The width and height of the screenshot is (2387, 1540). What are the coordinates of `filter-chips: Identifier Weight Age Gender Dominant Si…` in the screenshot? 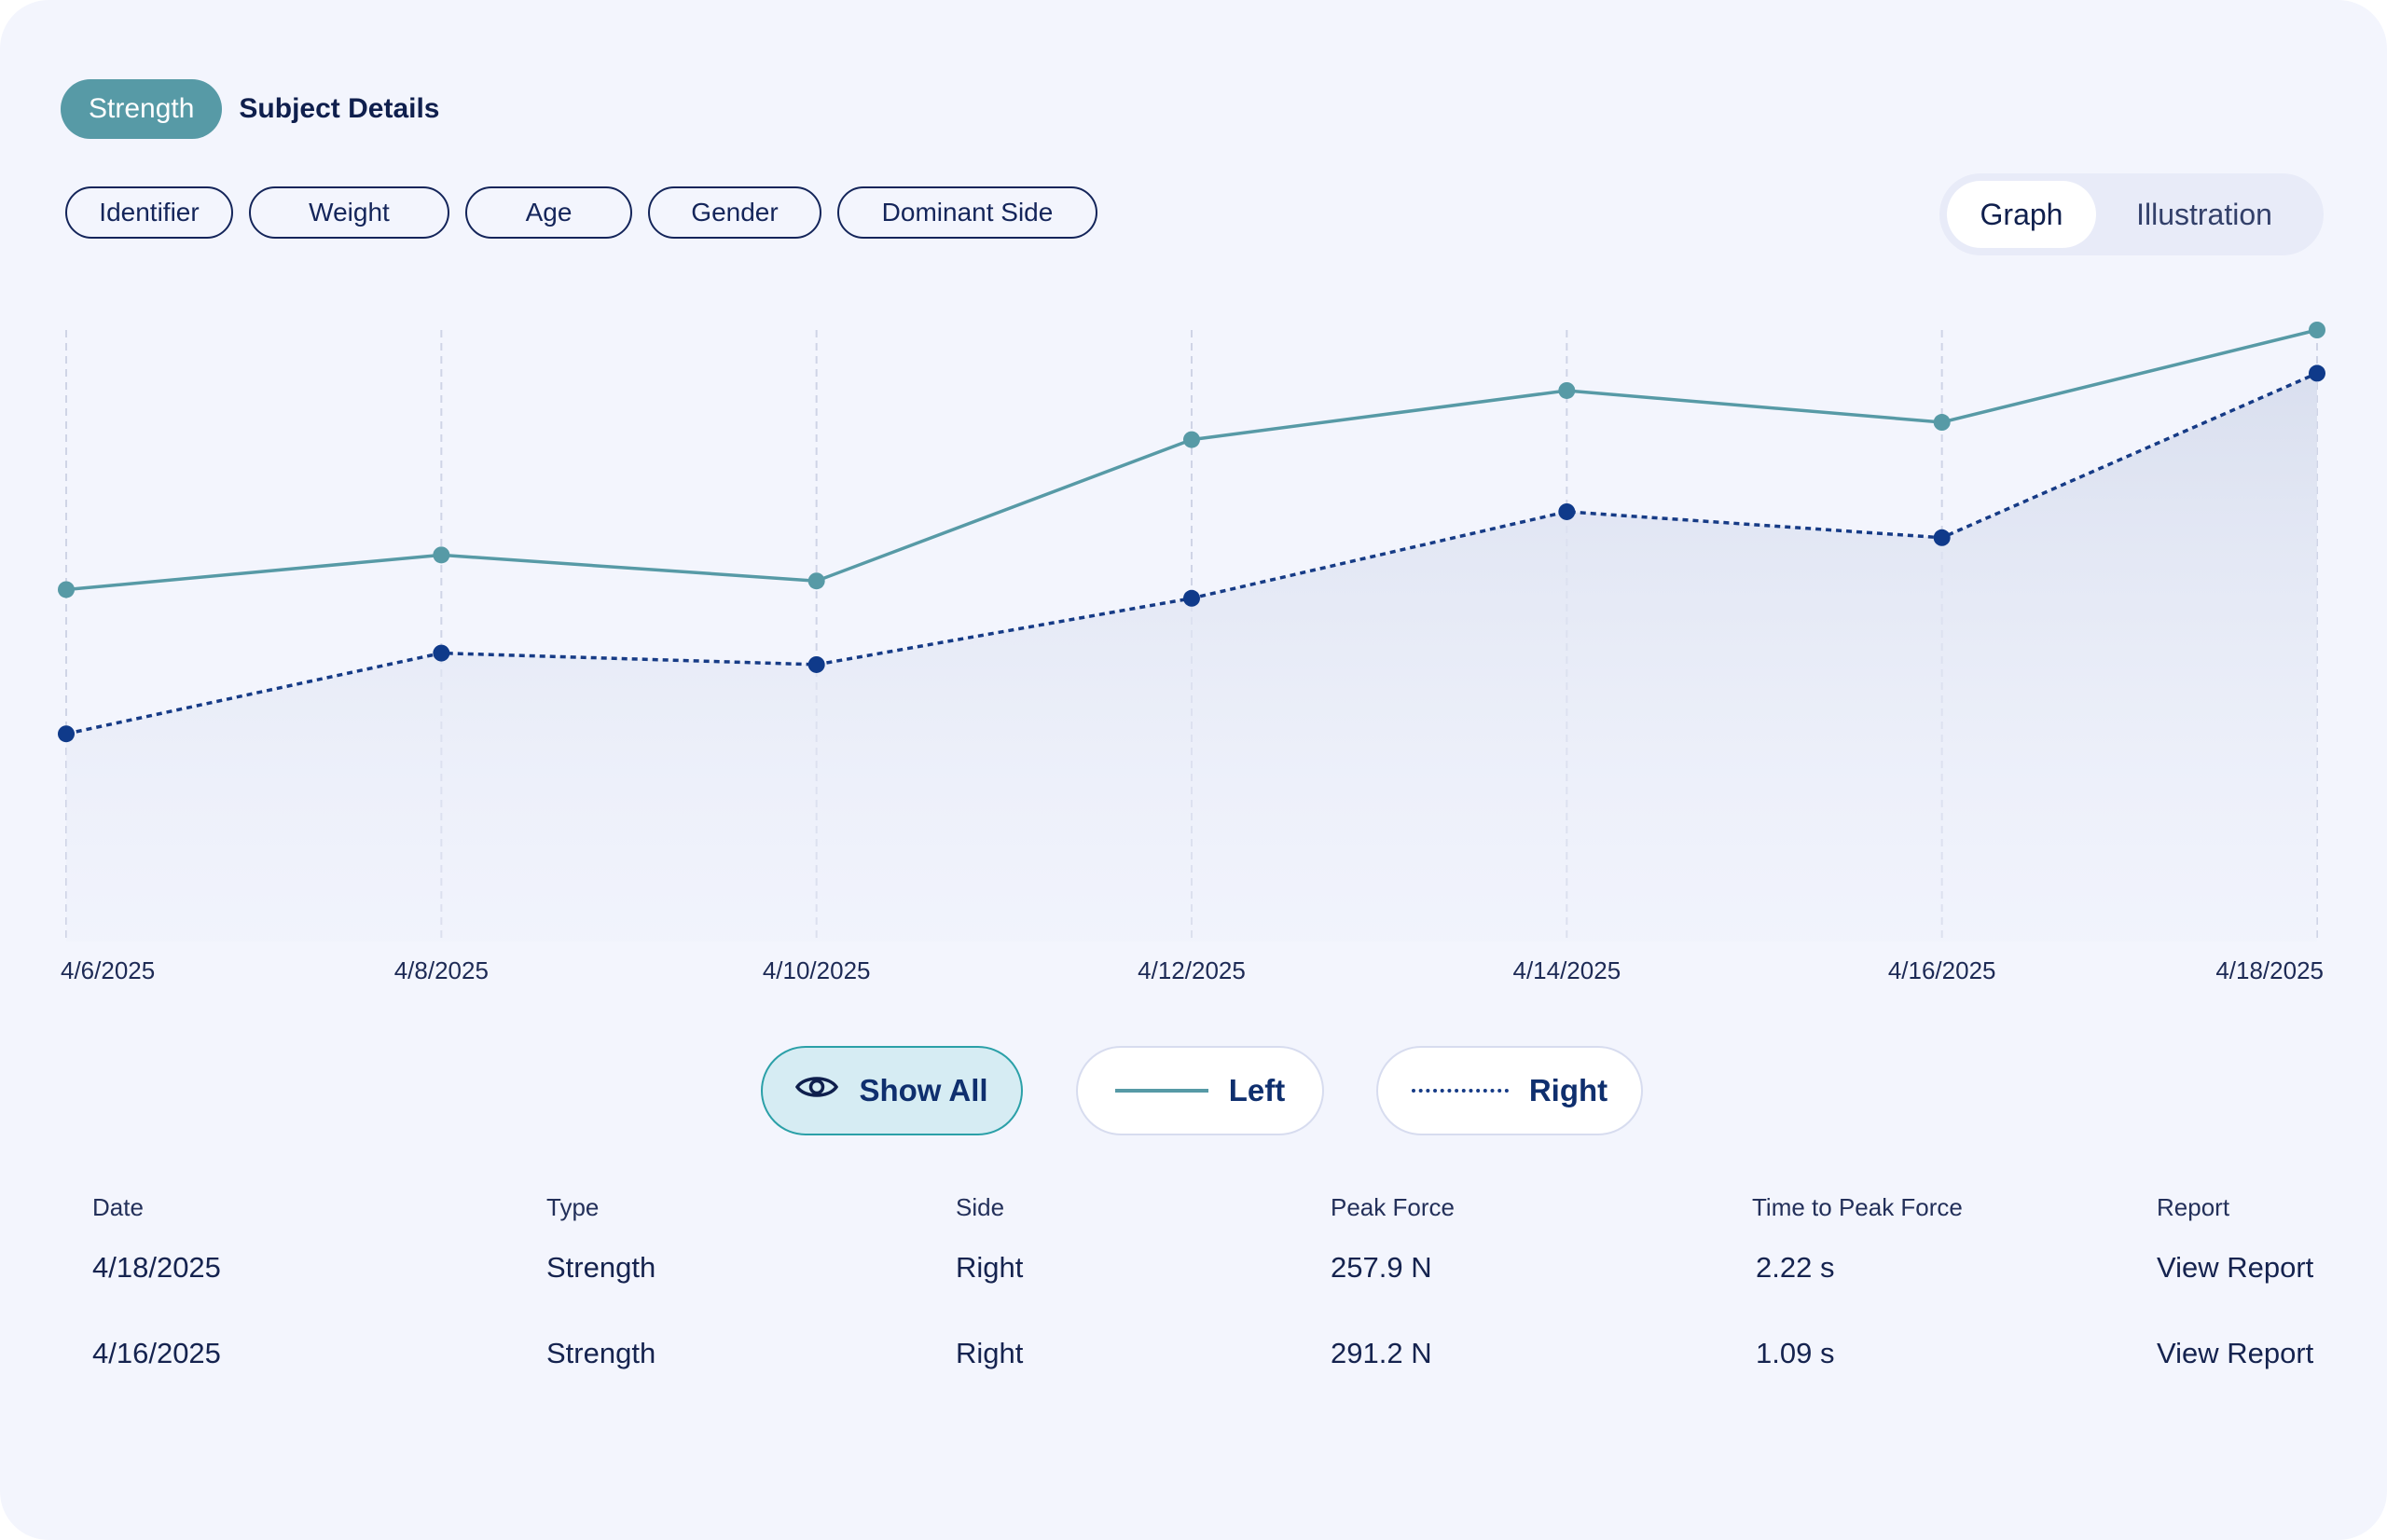 It's located at (581, 212).